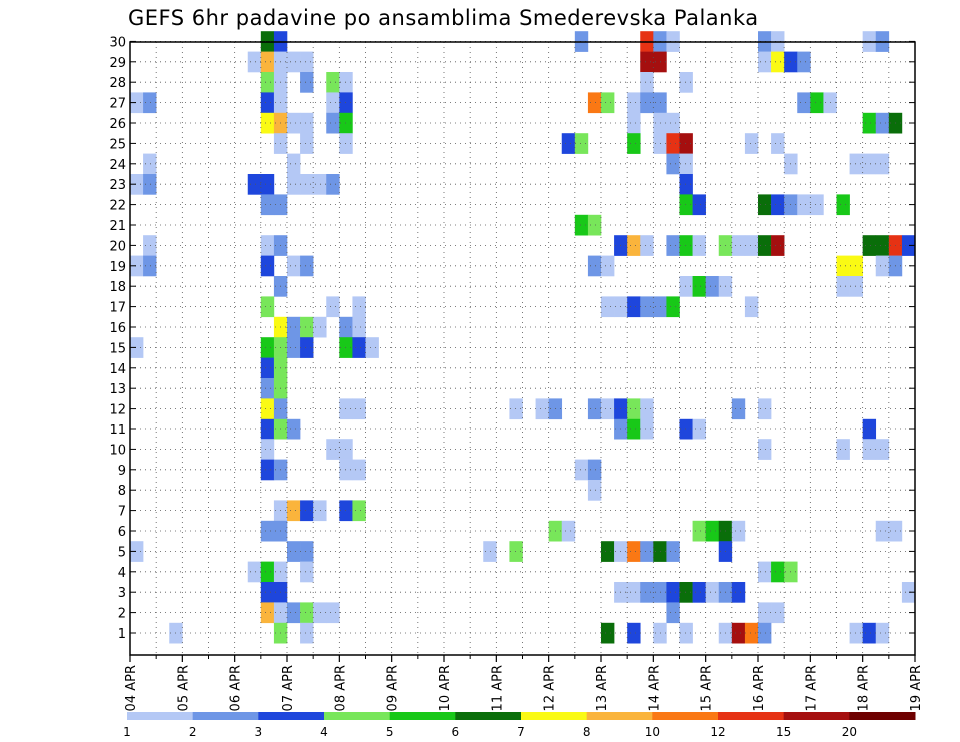 The image size is (960, 742). I want to click on colorbar-label: 20, so click(849, 732).